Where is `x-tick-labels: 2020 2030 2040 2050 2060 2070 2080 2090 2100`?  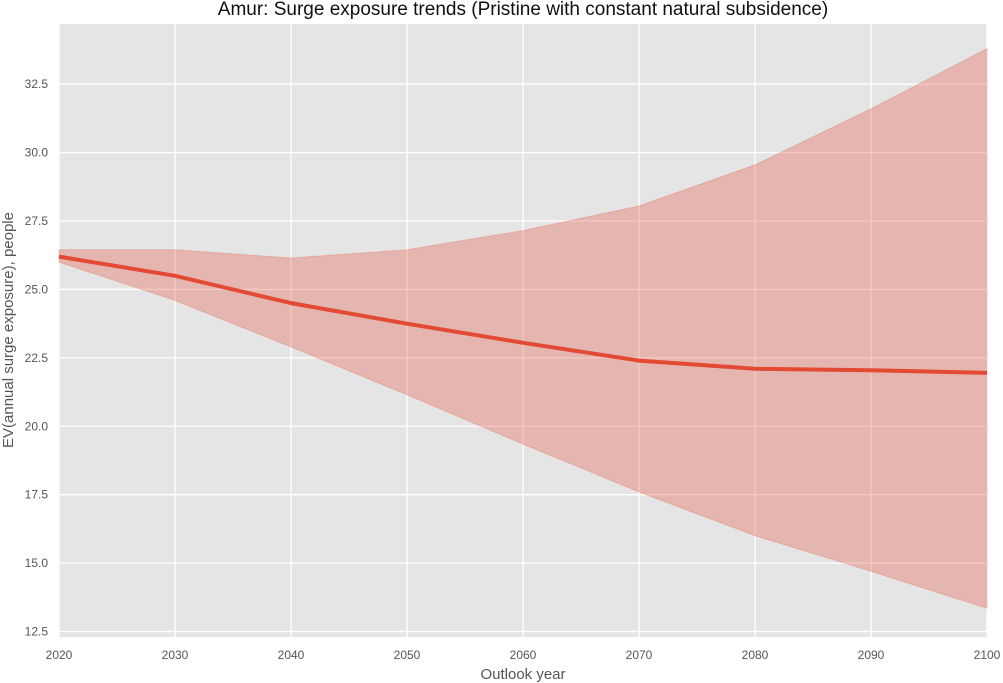 x-tick-labels: 2020 2030 2040 2050 2060 2070 2080 2090 2100 is located at coordinates (523, 655).